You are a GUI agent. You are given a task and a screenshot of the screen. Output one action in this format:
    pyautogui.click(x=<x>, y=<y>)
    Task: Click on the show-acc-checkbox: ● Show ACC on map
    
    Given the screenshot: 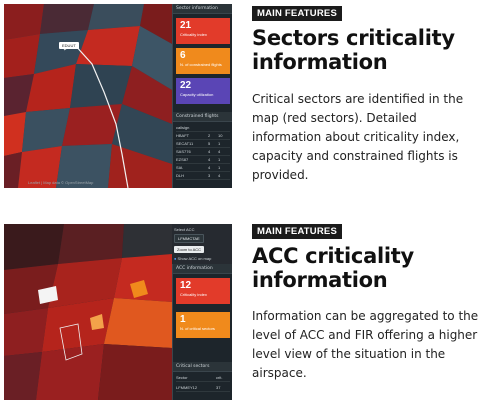 What is the action you would take?
    pyautogui.click(x=192, y=258)
    